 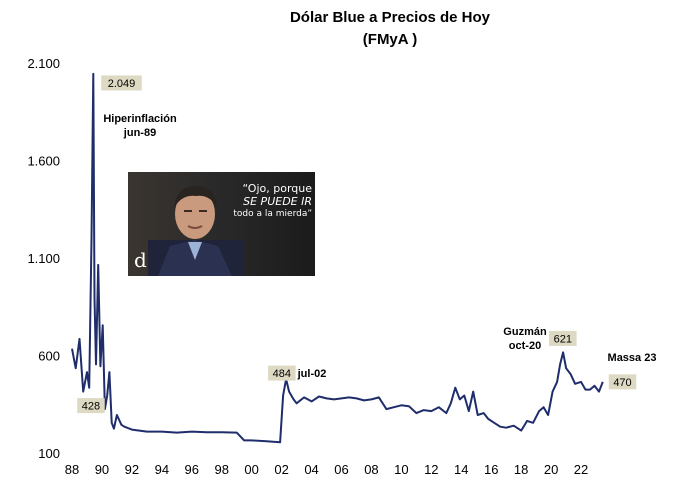 What do you see at coordinates (251, 469) in the screenshot?
I see `x-tick-label: 00` at bounding box center [251, 469].